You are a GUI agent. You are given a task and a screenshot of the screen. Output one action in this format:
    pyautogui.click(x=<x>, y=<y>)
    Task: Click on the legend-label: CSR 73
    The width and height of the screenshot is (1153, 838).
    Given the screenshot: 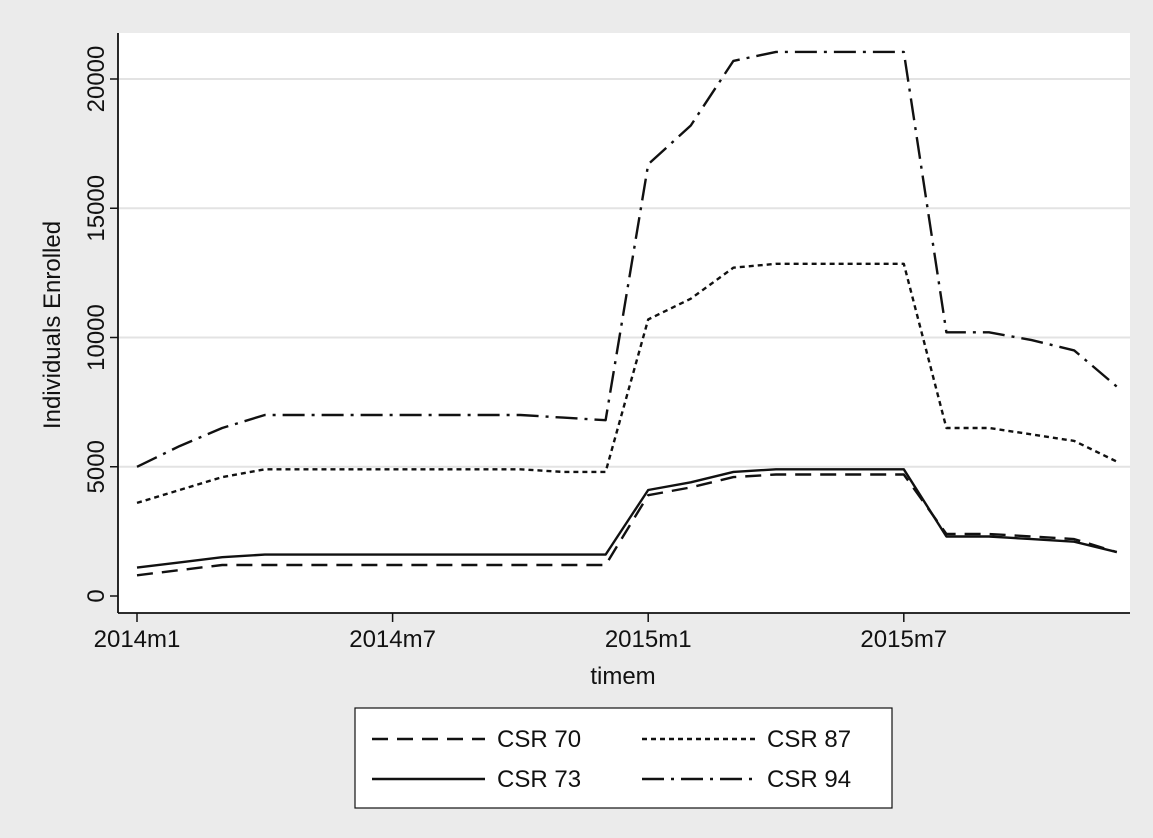 What is the action you would take?
    pyautogui.click(x=539, y=779)
    